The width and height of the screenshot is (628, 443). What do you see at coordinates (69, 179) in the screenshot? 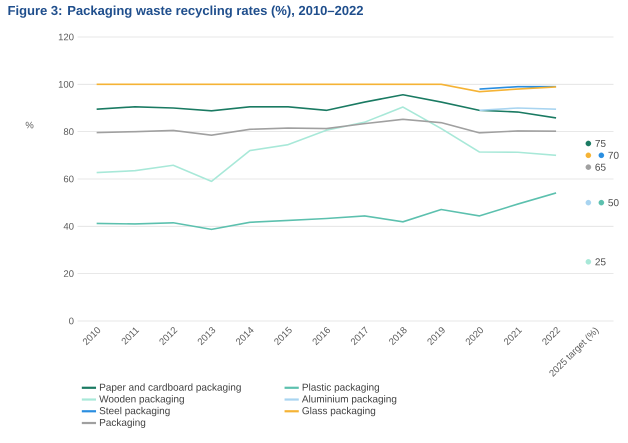
I see `y-tick-label: 60` at bounding box center [69, 179].